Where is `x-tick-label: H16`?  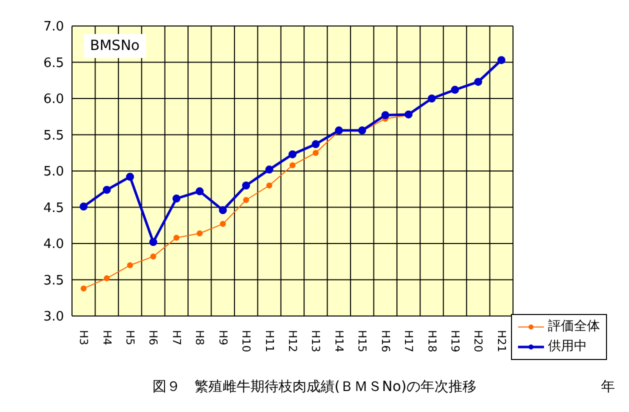 x-tick-label: H16 is located at coordinates (385, 341).